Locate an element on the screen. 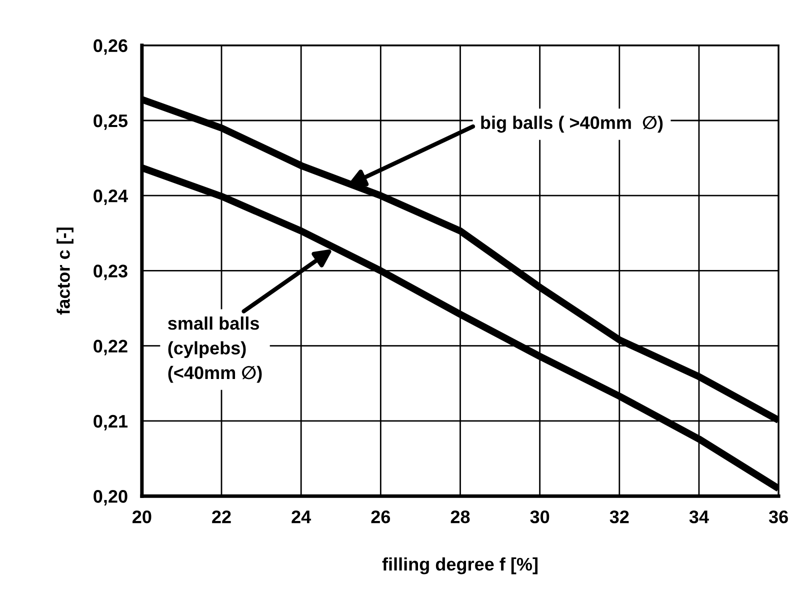  x-tick-label: 32 is located at coordinates (619, 517).